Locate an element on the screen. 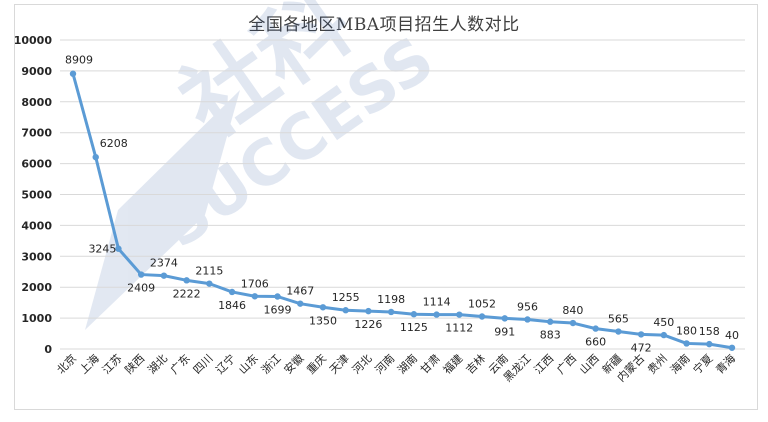  x-tick-label: 青海 is located at coordinates (725, 363).